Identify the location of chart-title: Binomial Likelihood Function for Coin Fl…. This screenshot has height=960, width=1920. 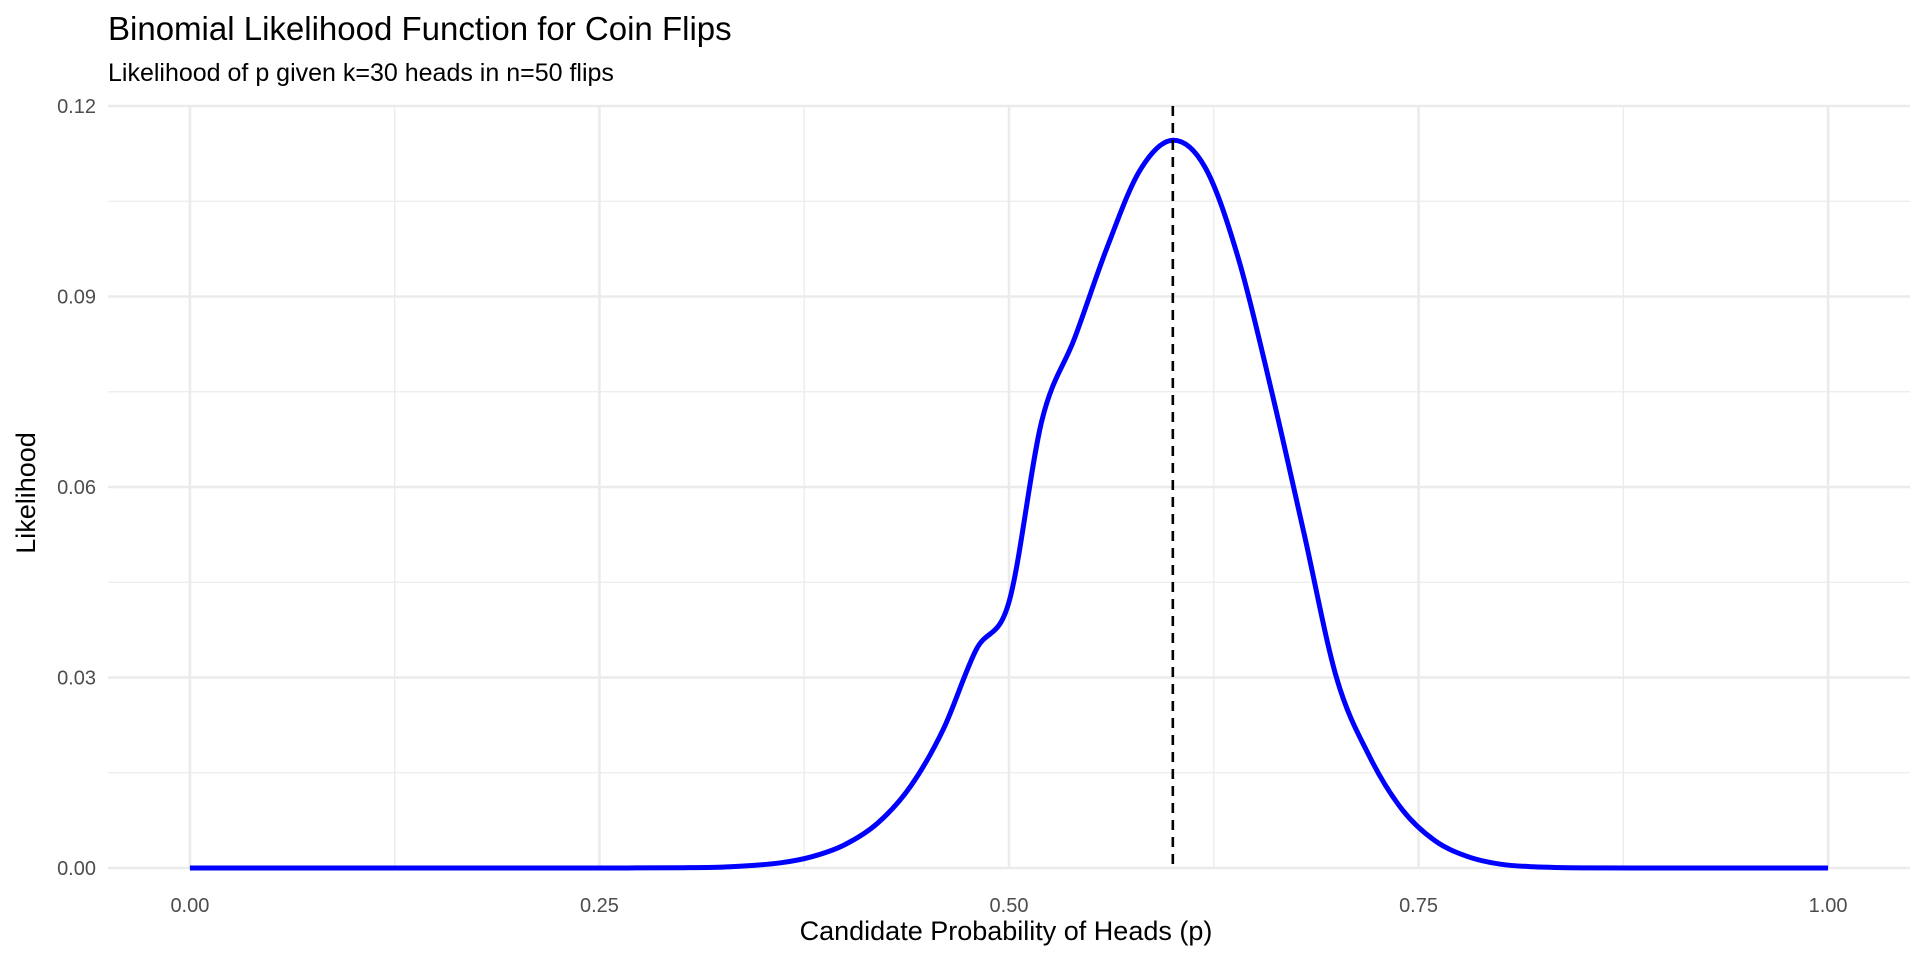
(420, 28).